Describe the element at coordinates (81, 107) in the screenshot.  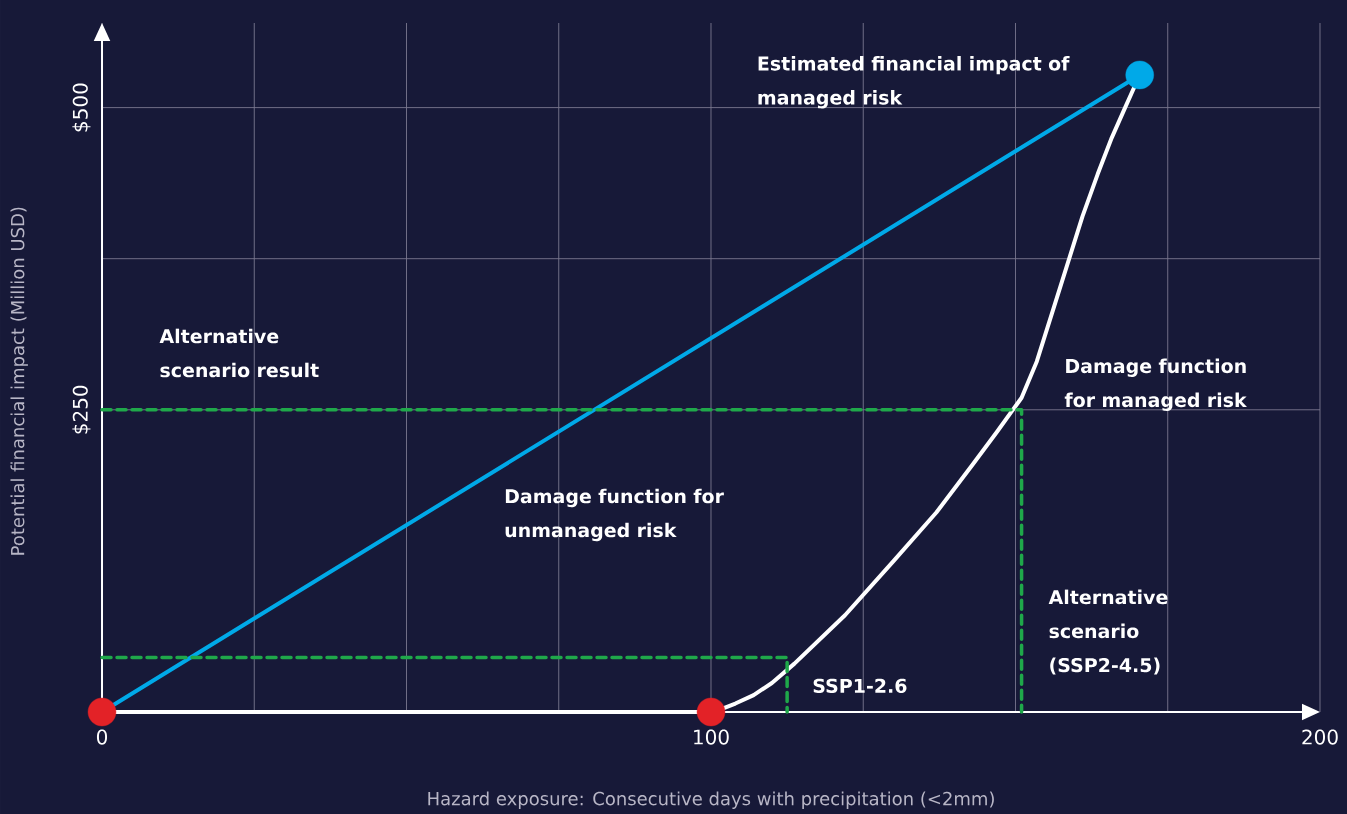
I see `y-tick-label: $500` at that location.